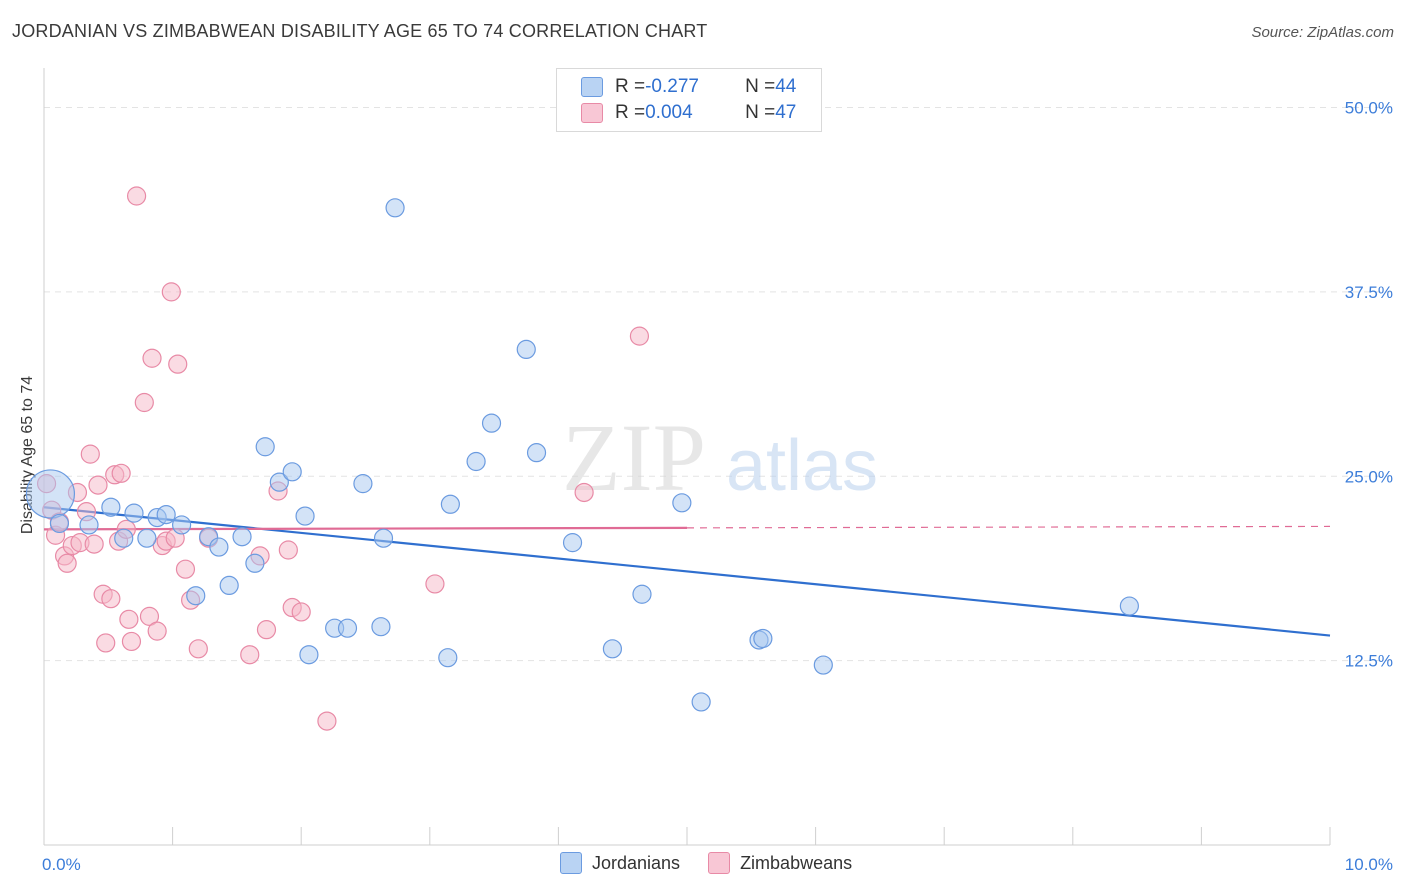  I want to click on stats-row-jordanians: R = -0.277 N = 44, so click(688, 87).